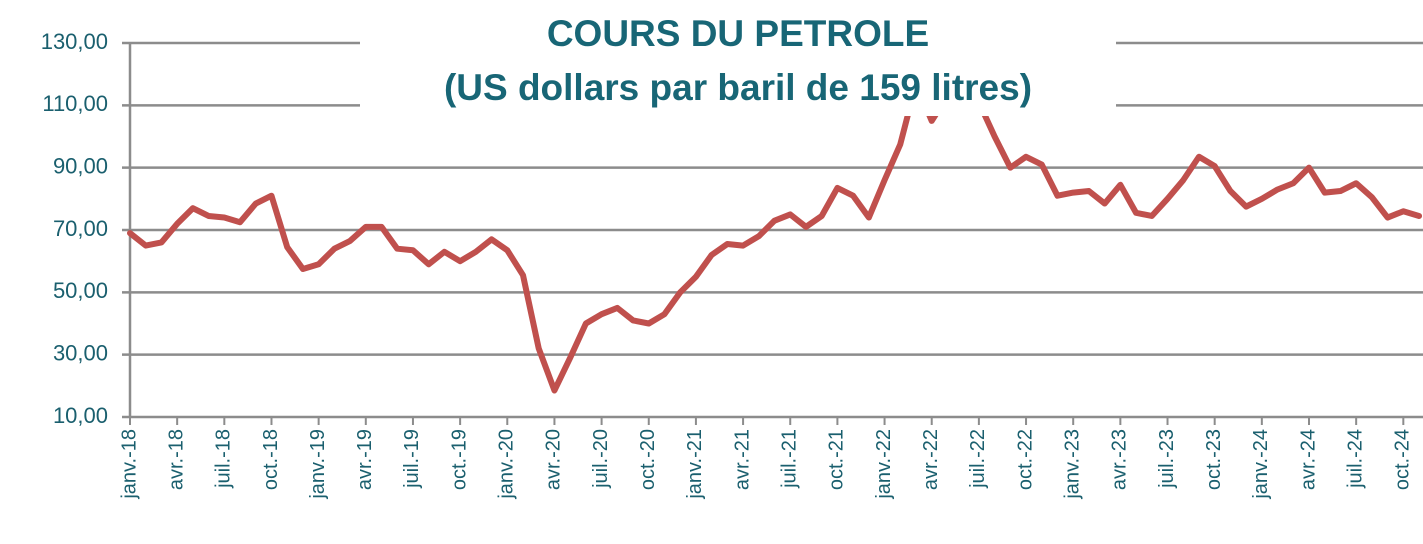  What do you see at coordinates (507, 464) in the screenshot?
I see `x-tick-label: janv.-20` at bounding box center [507, 464].